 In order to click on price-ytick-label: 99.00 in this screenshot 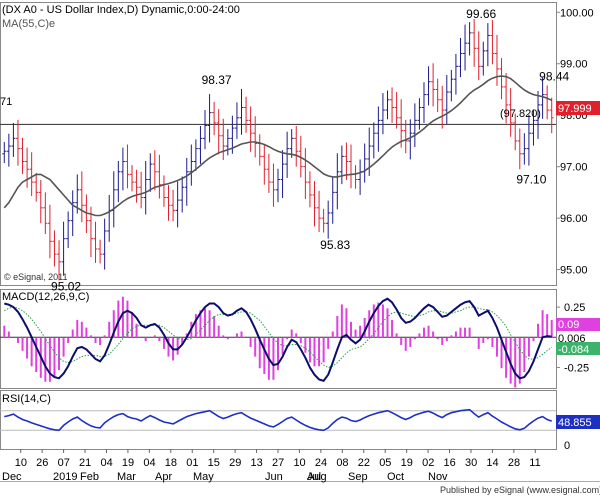, I will do `click(574, 65)`.